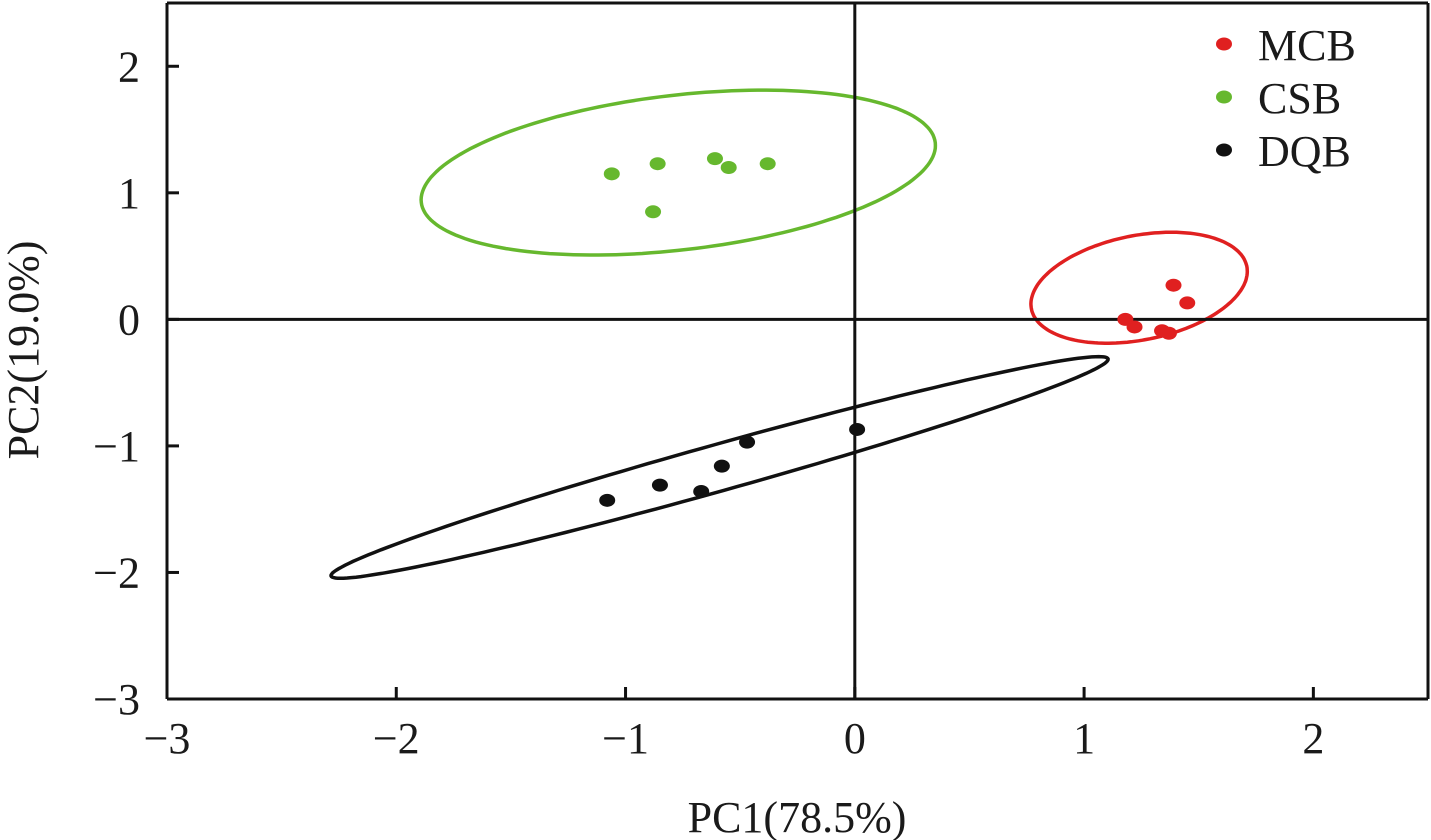 The image size is (1431, 840). Describe the element at coordinates (678, 172) in the screenshot. I see `ellipse-csb` at that location.